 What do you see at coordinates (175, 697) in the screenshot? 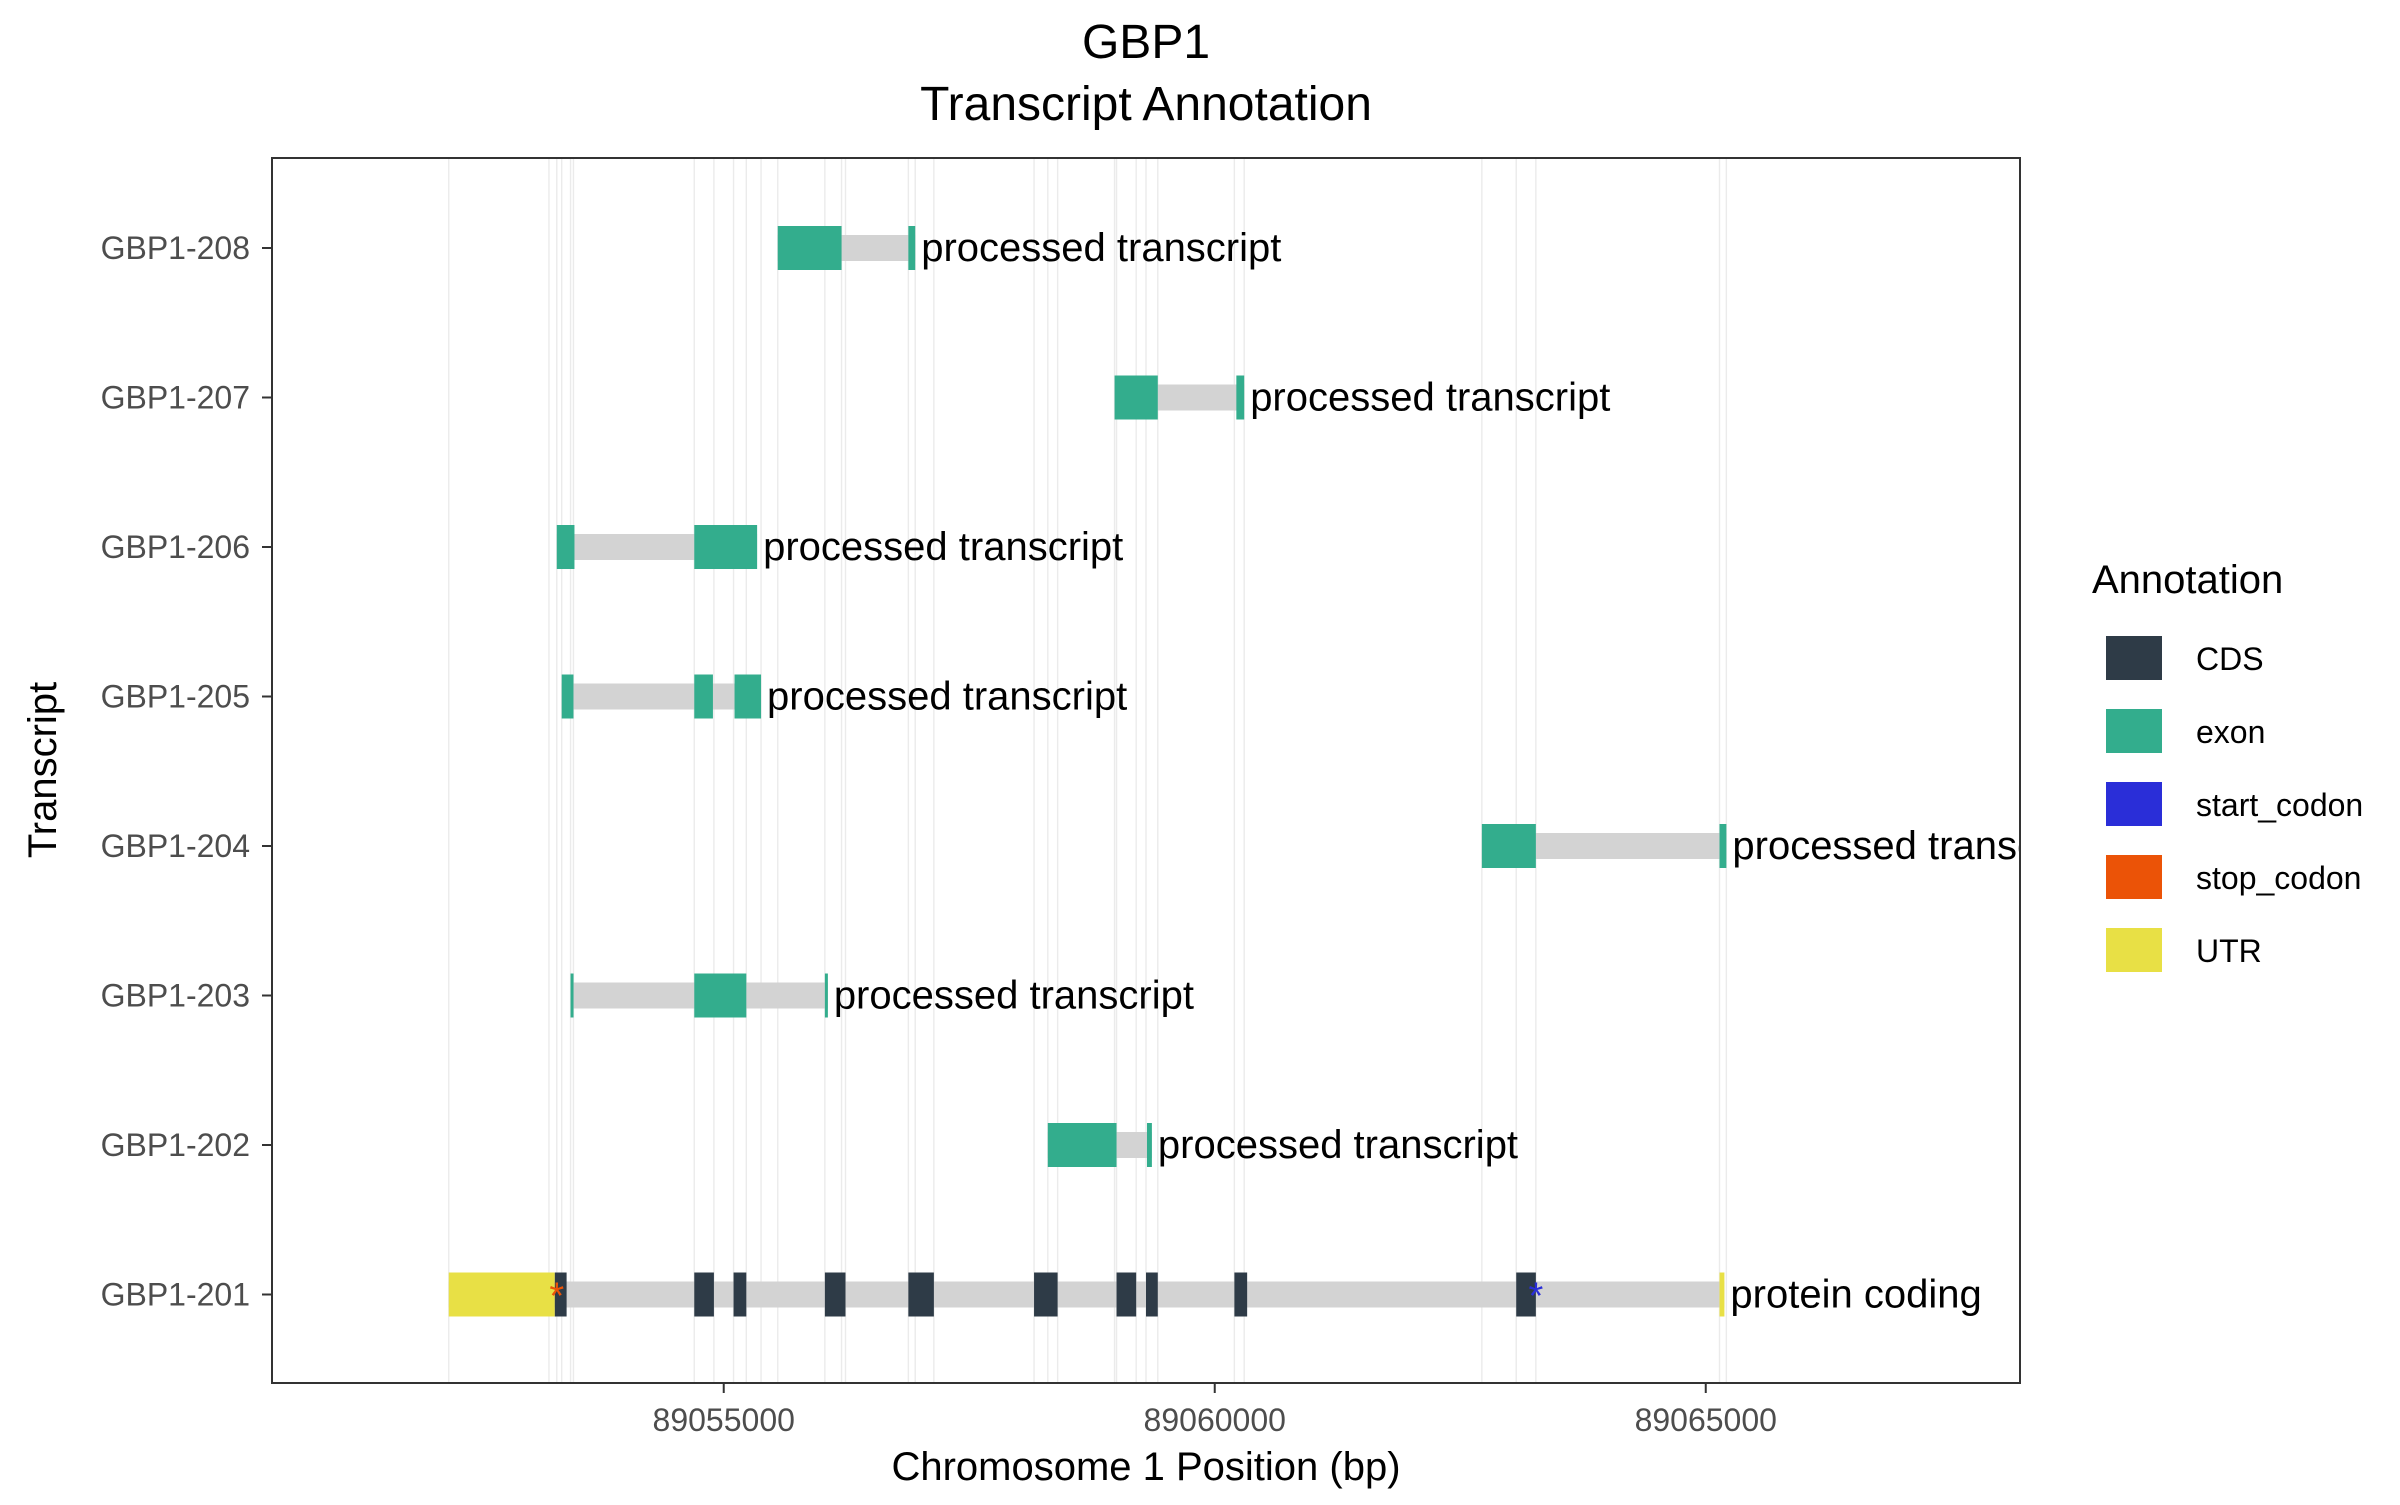
I see `y-tick-label: GBP1-205` at bounding box center [175, 697].